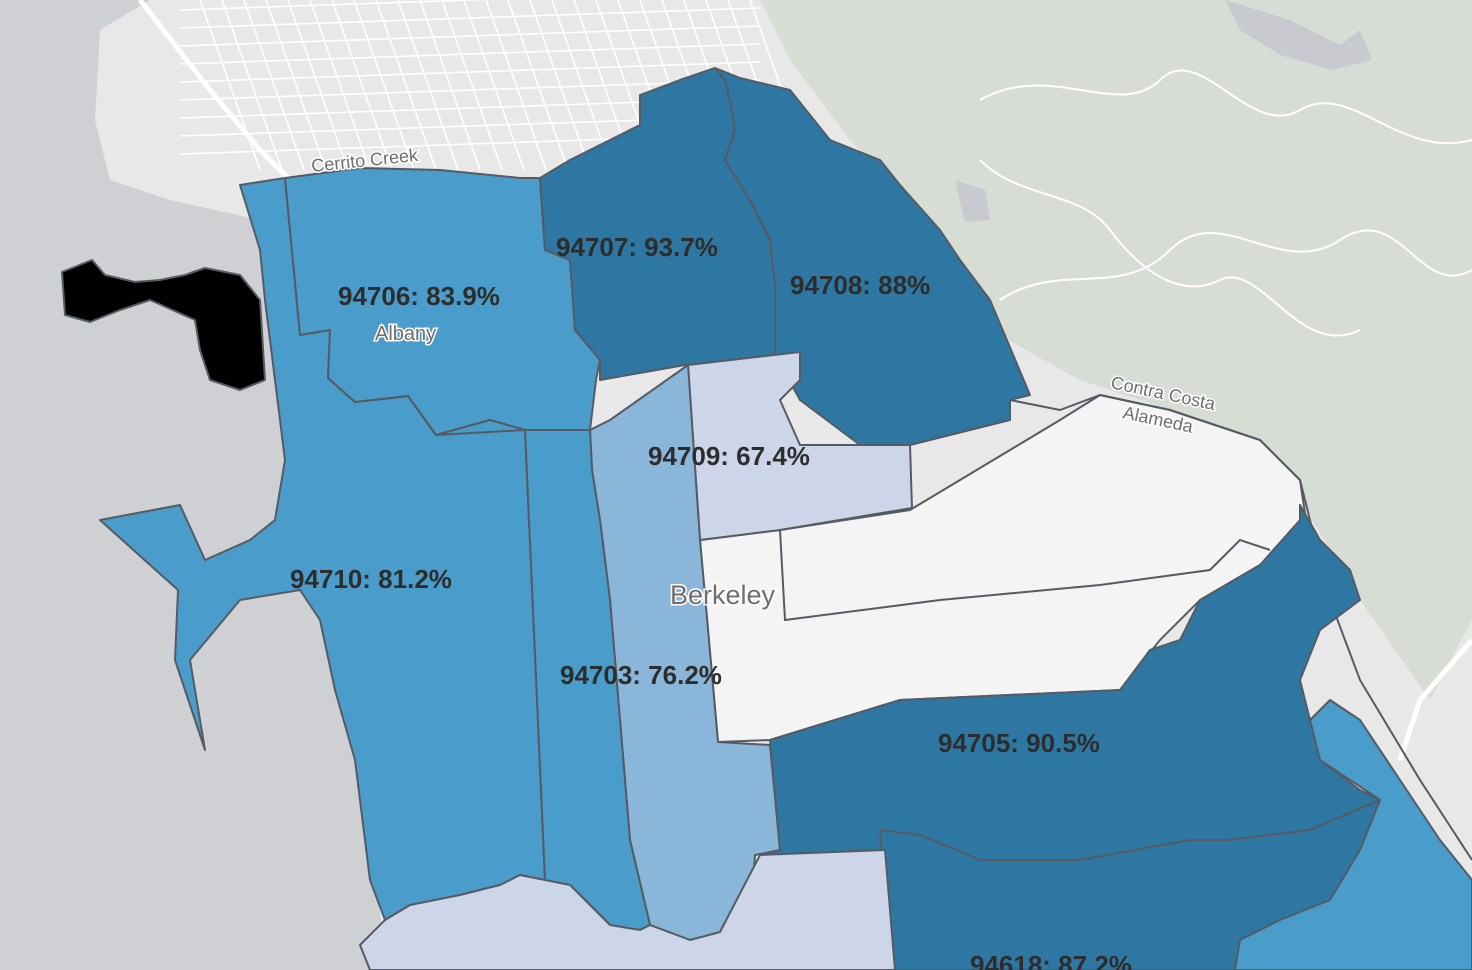 The height and width of the screenshot is (970, 1472). What do you see at coordinates (1051, 960) in the screenshot?
I see `zip-label-94618: 94618: 87.2%` at bounding box center [1051, 960].